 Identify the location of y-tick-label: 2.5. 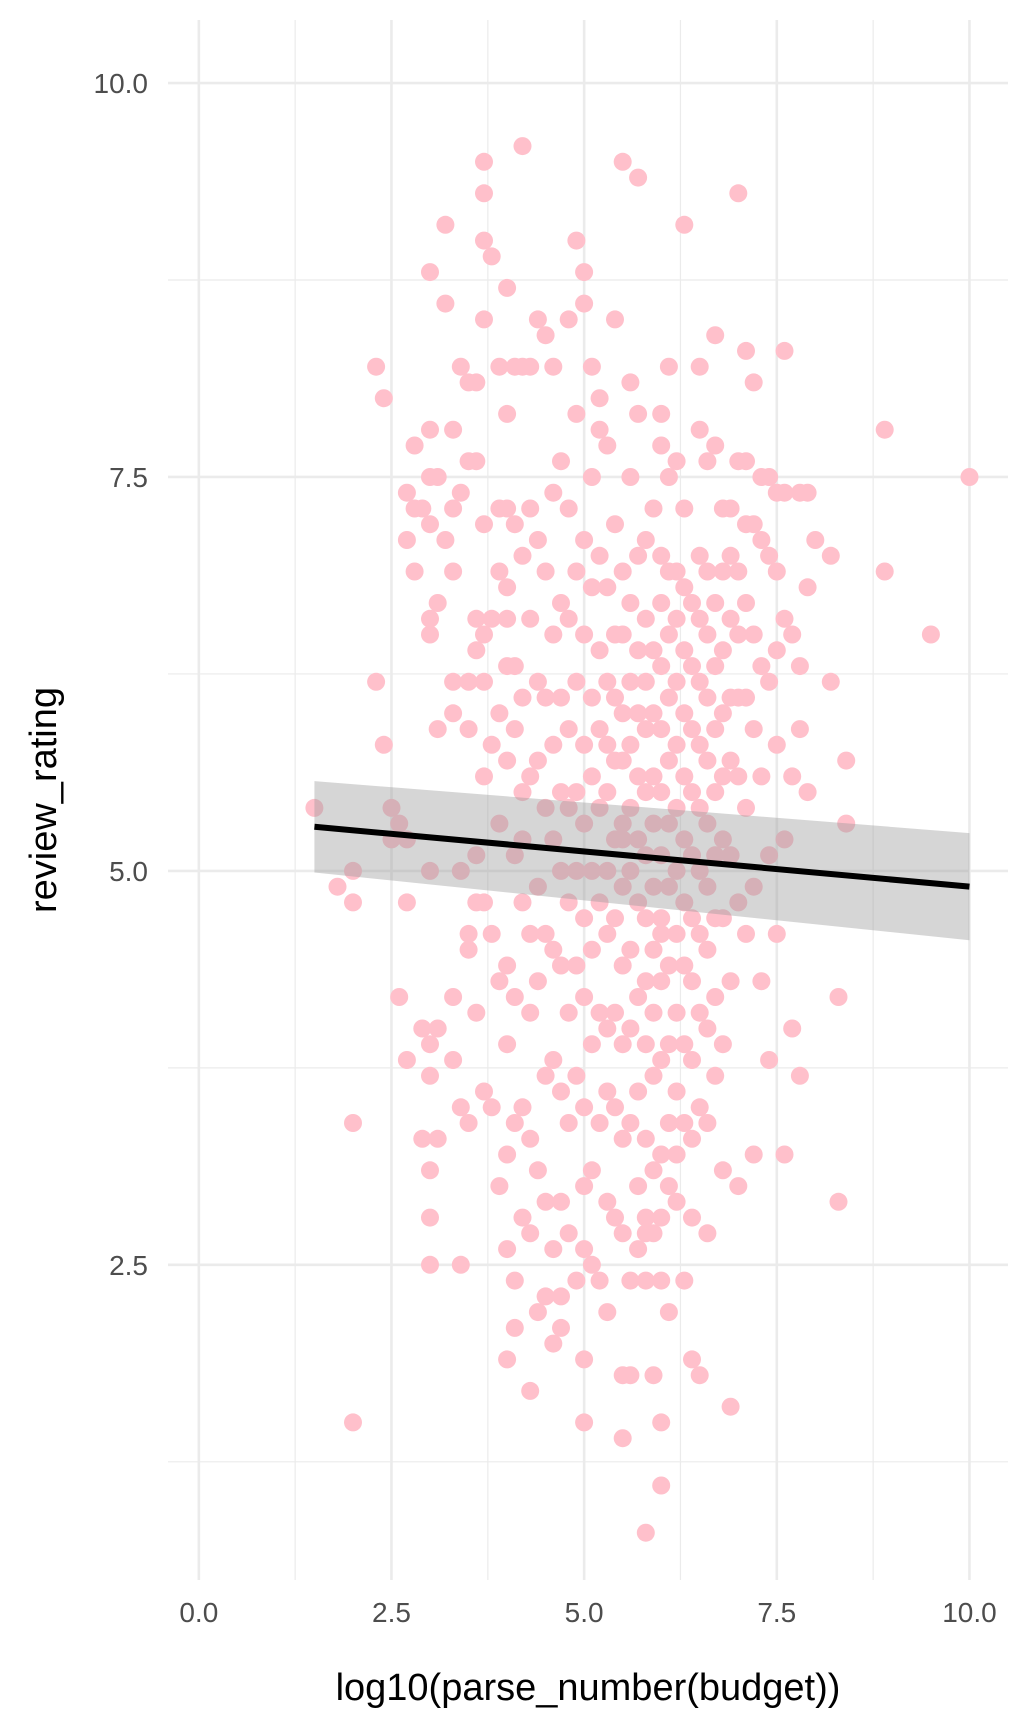
(128, 1265).